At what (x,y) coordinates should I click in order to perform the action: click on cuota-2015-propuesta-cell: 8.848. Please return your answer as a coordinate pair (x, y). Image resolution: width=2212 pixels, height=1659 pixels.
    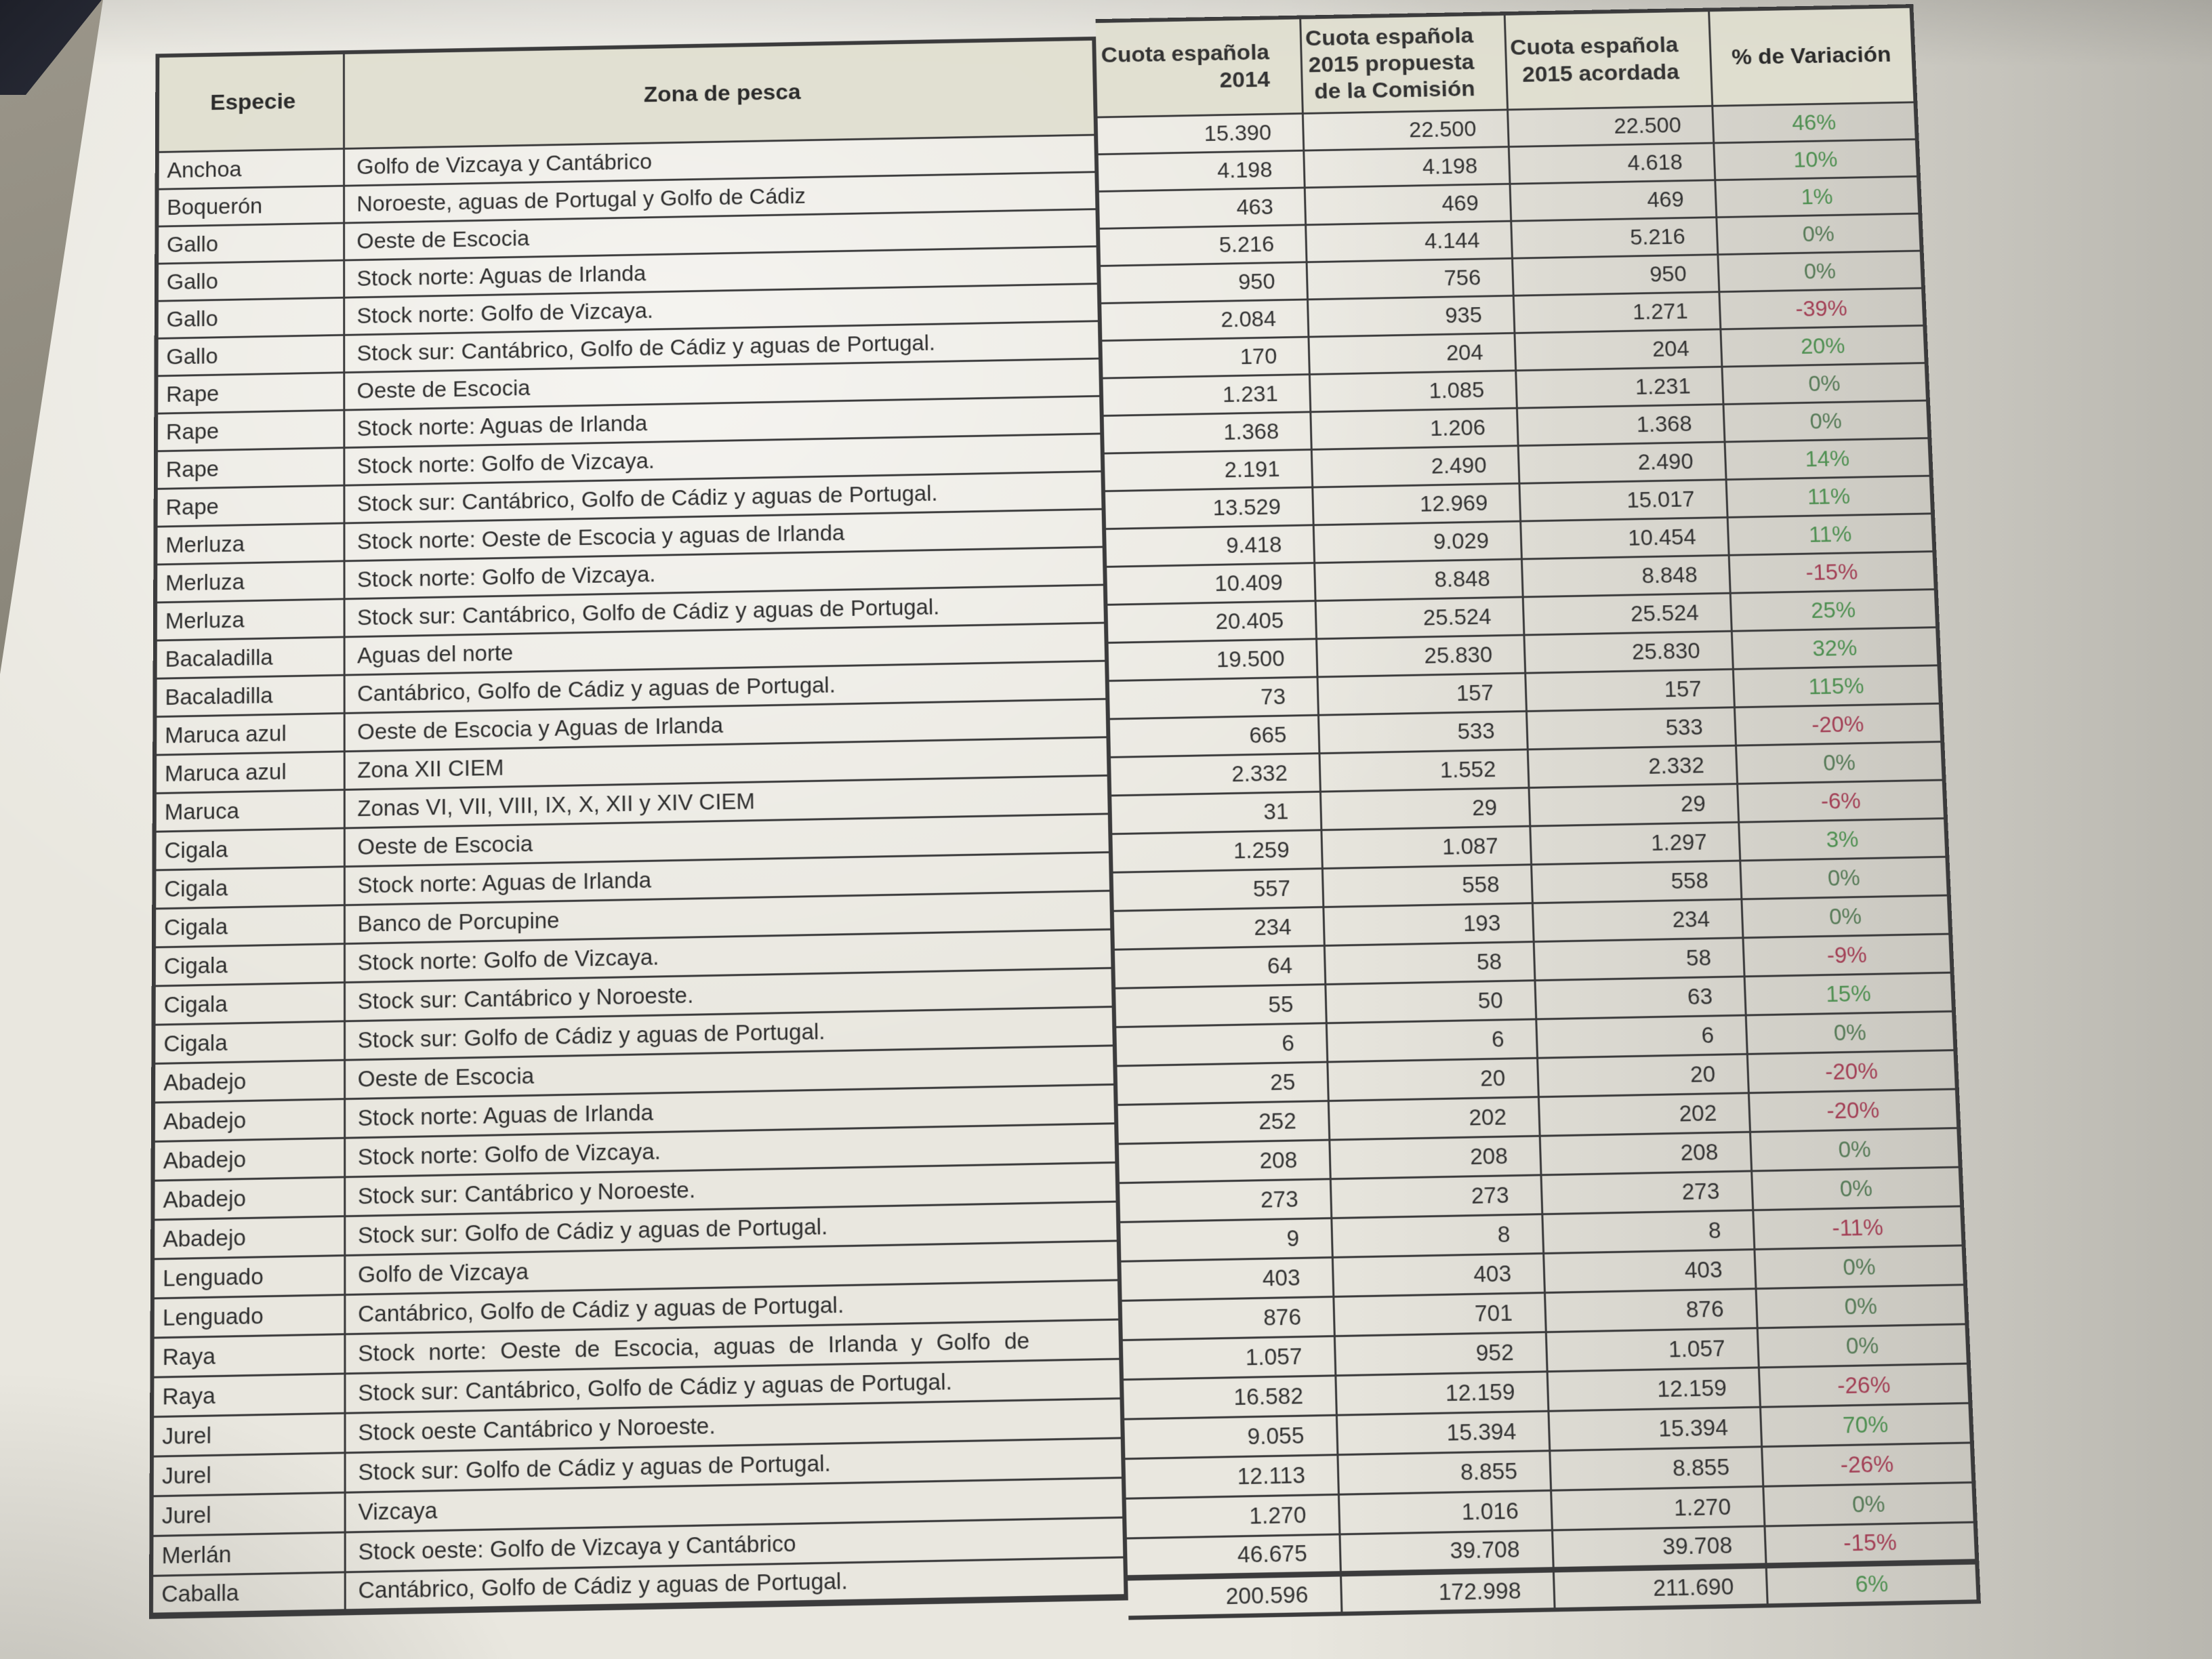
    Looking at the image, I should click on (1418, 579).